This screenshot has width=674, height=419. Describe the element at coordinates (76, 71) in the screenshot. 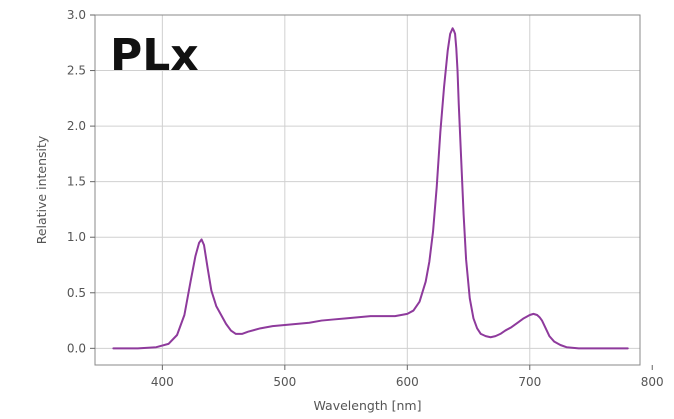

I see `y-tick-label: 2.5` at that location.